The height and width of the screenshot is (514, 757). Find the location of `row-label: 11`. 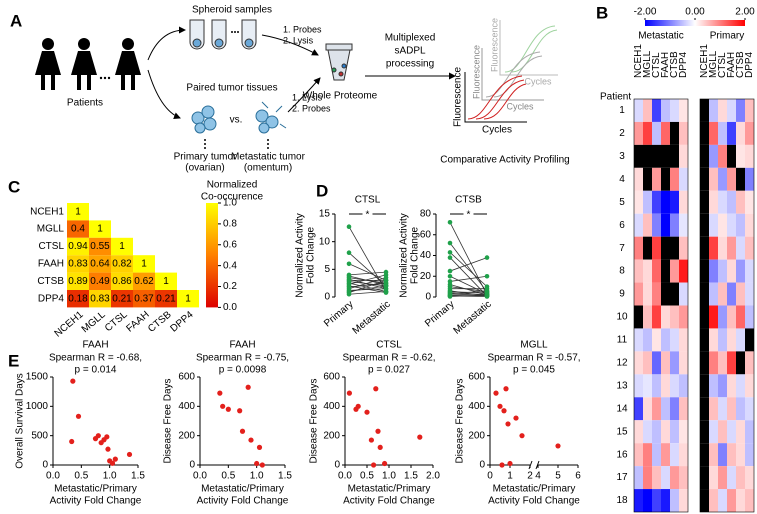

row-label: 11 is located at coordinates (622, 340).